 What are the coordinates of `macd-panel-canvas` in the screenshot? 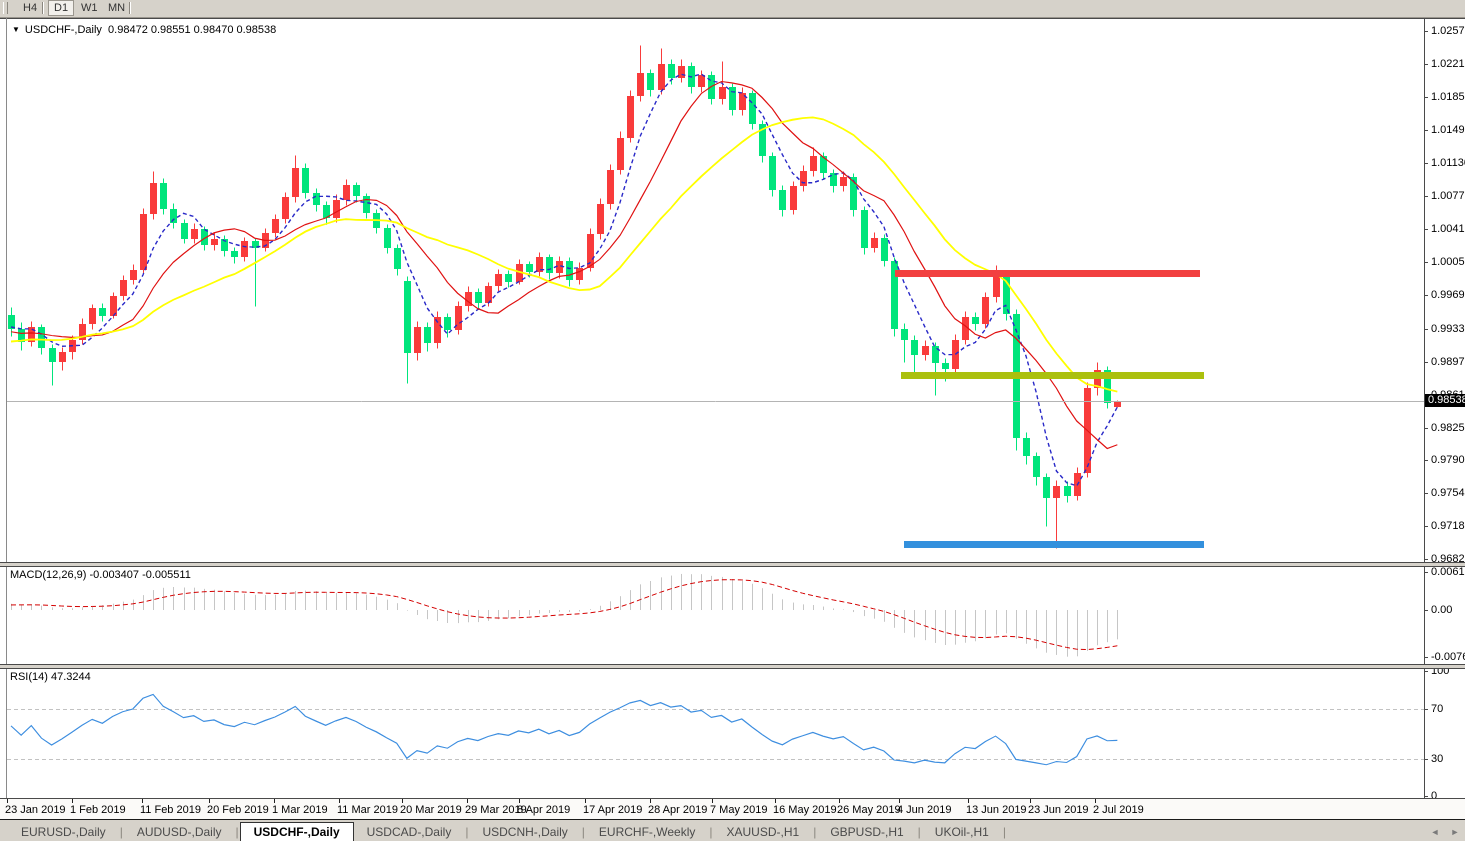 It's located at (715, 614).